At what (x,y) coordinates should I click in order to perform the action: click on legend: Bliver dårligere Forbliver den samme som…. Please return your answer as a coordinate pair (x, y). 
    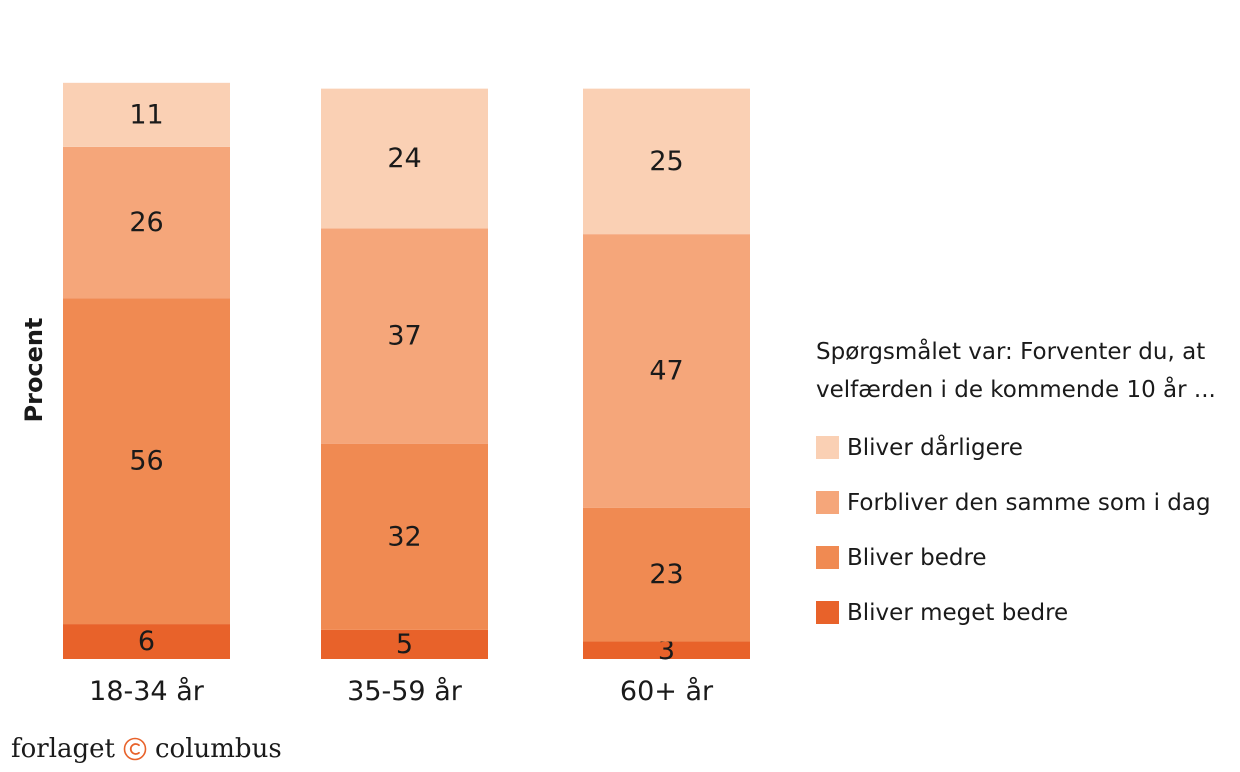
    Looking at the image, I should click on (1013, 530).